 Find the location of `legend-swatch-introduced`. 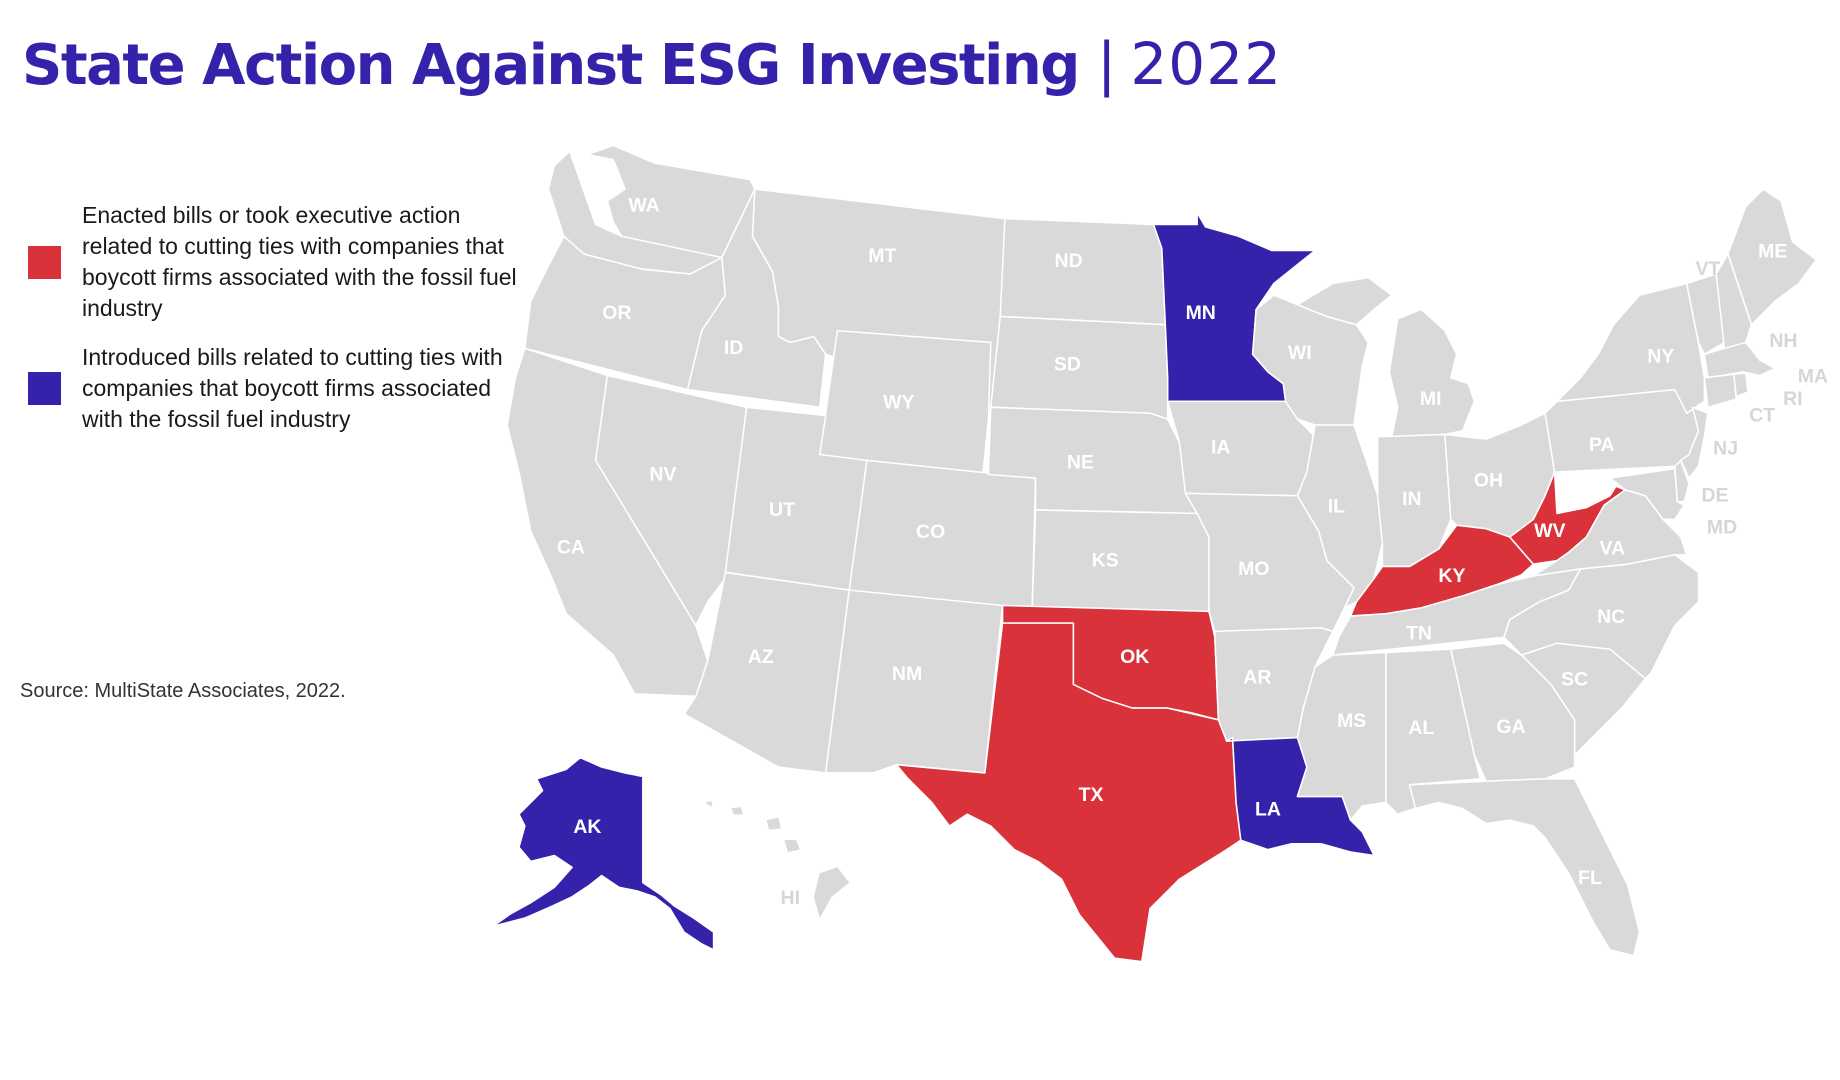

legend-swatch-introduced is located at coordinates (44, 388).